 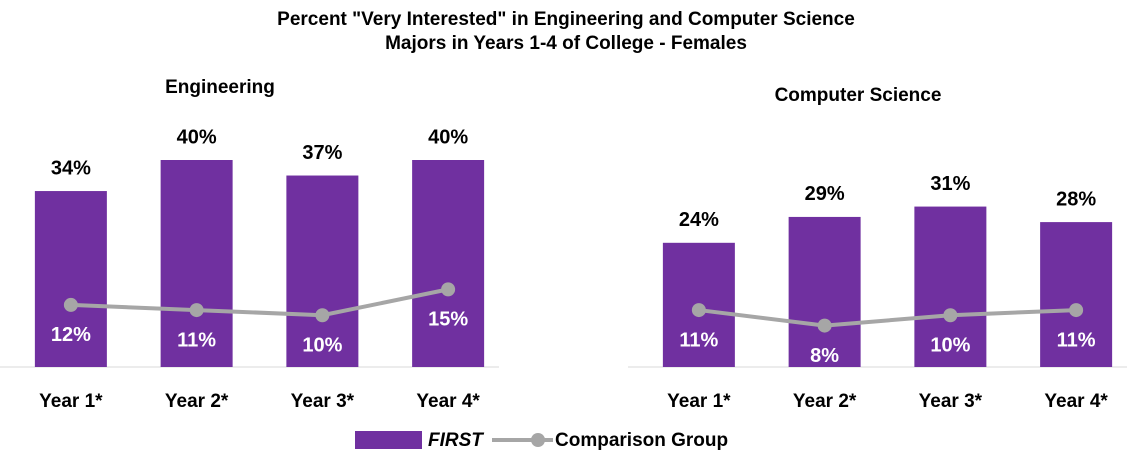 What do you see at coordinates (1076, 199) in the screenshot?
I see `data-label: 28%` at bounding box center [1076, 199].